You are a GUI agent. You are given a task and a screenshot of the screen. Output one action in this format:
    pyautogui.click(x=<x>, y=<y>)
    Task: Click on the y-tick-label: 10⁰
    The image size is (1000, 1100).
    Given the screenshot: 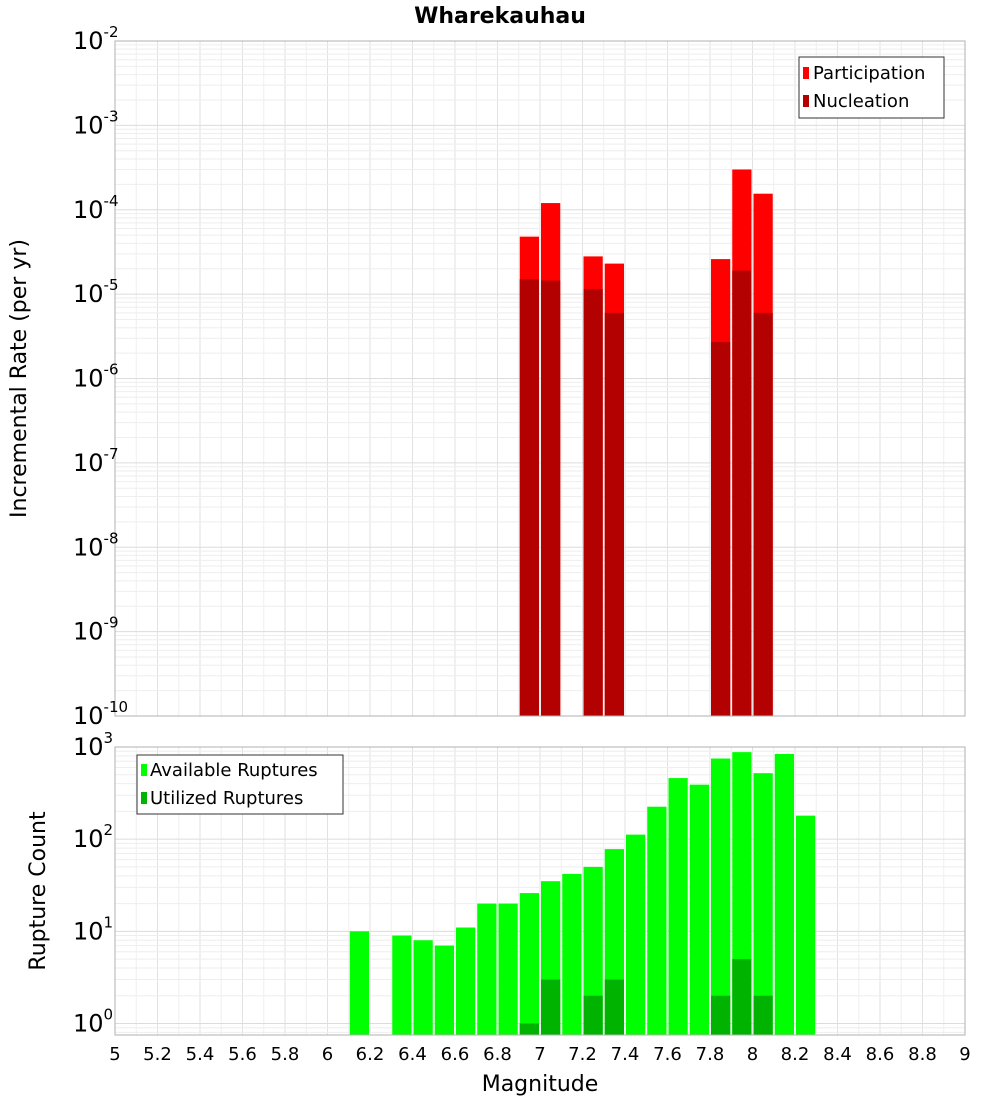 What is the action you would take?
    pyautogui.click(x=93, y=1021)
    